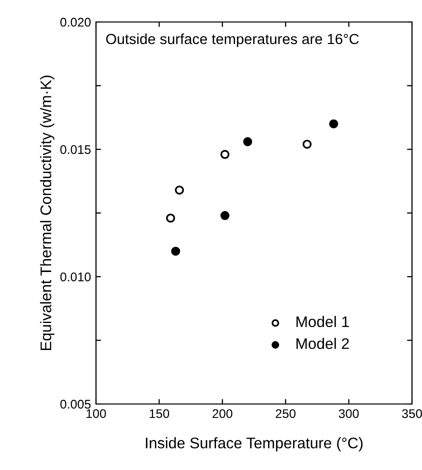  I want to click on y-tick-label: 0.005, so click(75, 404).